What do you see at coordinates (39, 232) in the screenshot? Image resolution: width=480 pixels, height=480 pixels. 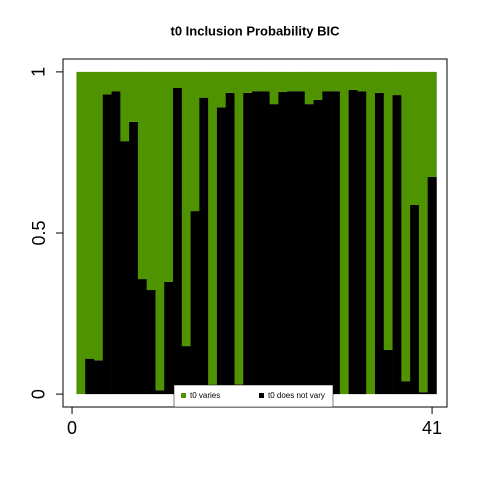 I see `y-tick-label: 0.5` at bounding box center [39, 232].